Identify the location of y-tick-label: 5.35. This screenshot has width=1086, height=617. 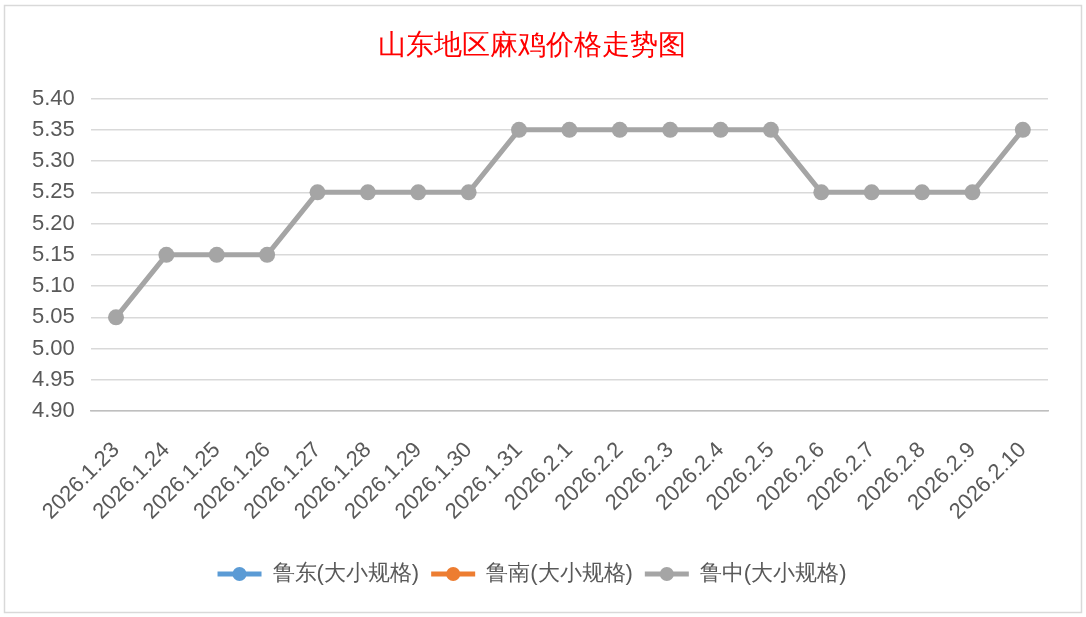
(53, 128).